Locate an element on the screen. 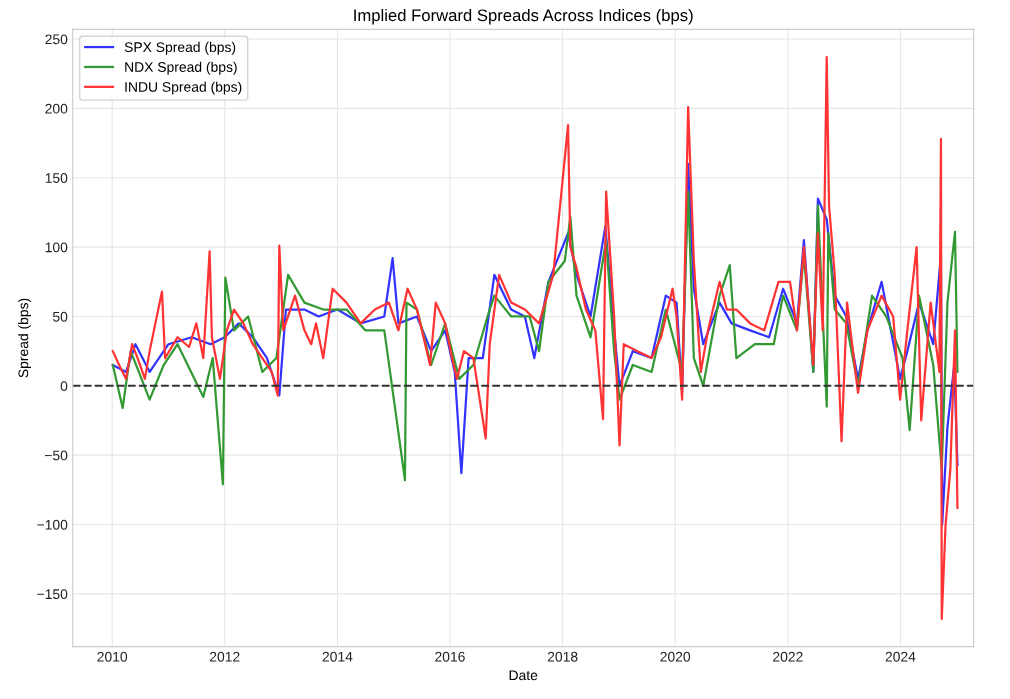 Image resolution: width=1010 pixels, height=699 pixels. legend-label: INDU Spread (bps) is located at coordinates (183, 88).